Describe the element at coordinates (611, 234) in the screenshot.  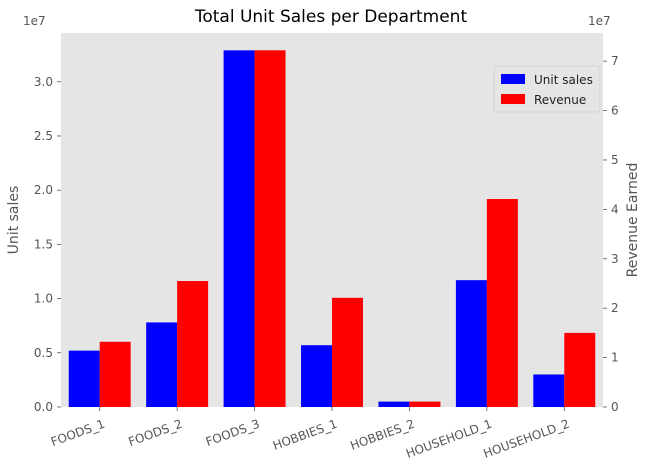
I see `right-axis: 0 1 2 3 4 5 6 7` at that location.